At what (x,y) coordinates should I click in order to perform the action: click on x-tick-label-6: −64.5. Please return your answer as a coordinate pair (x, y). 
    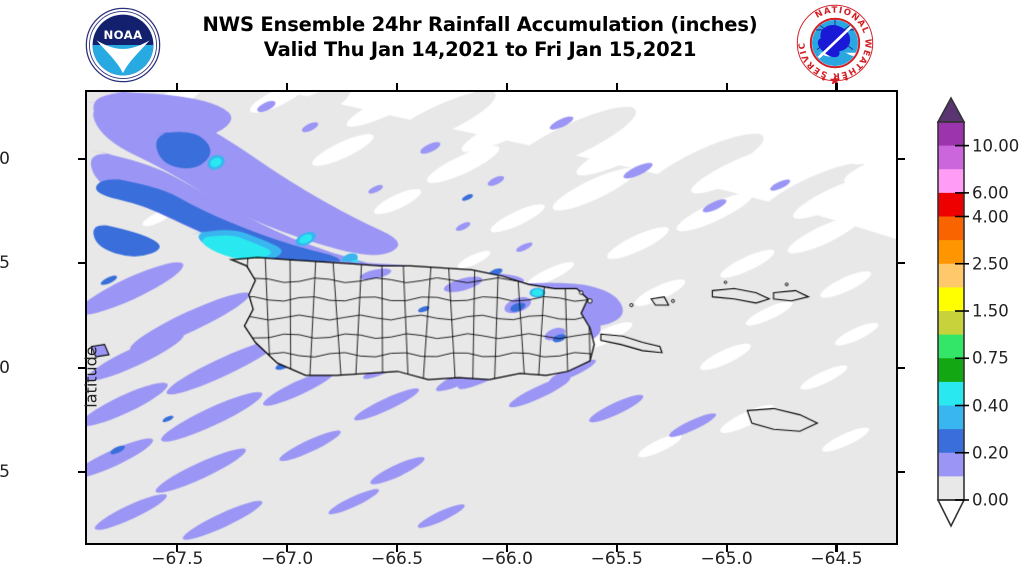
    Looking at the image, I should click on (836, 559).